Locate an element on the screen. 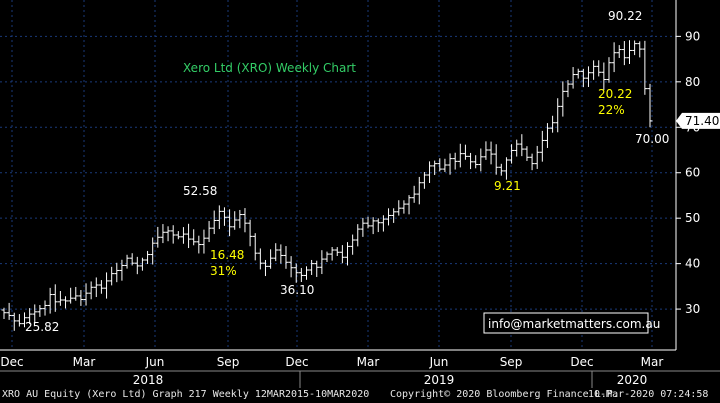 The image size is (720, 403). price-annotation: 20.22 is located at coordinates (615, 94).